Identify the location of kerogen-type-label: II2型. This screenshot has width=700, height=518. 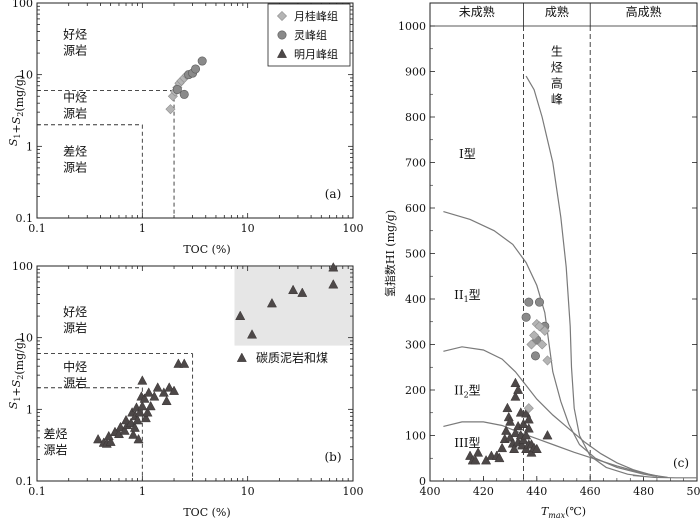
(467, 392).